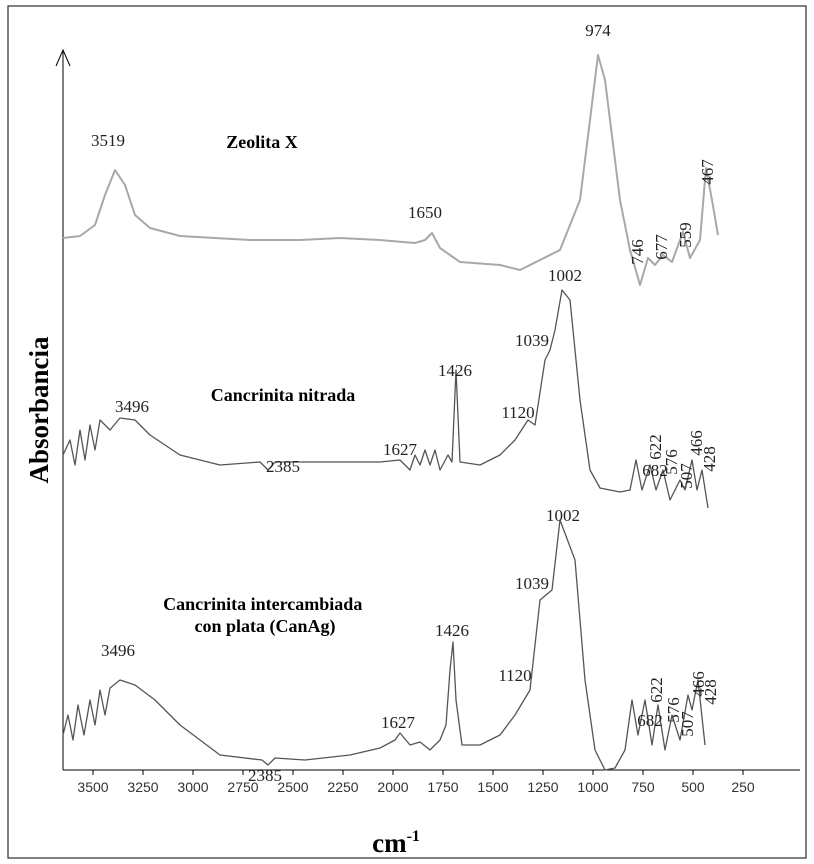 Image resolution: width=814 pixels, height=864 pixels. What do you see at coordinates (425, 212) in the screenshot?
I see `peak-label: 1650` at bounding box center [425, 212].